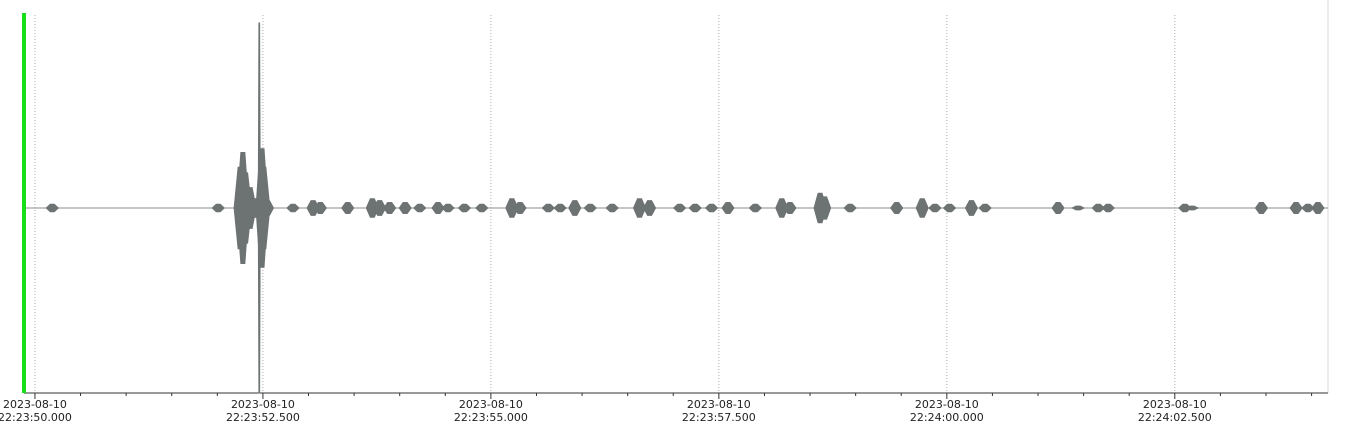 The height and width of the screenshot is (430, 1346). What do you see at coordinates (24, 203) in the screenshot?
I see `playhead` at bounding box center [24, 203].